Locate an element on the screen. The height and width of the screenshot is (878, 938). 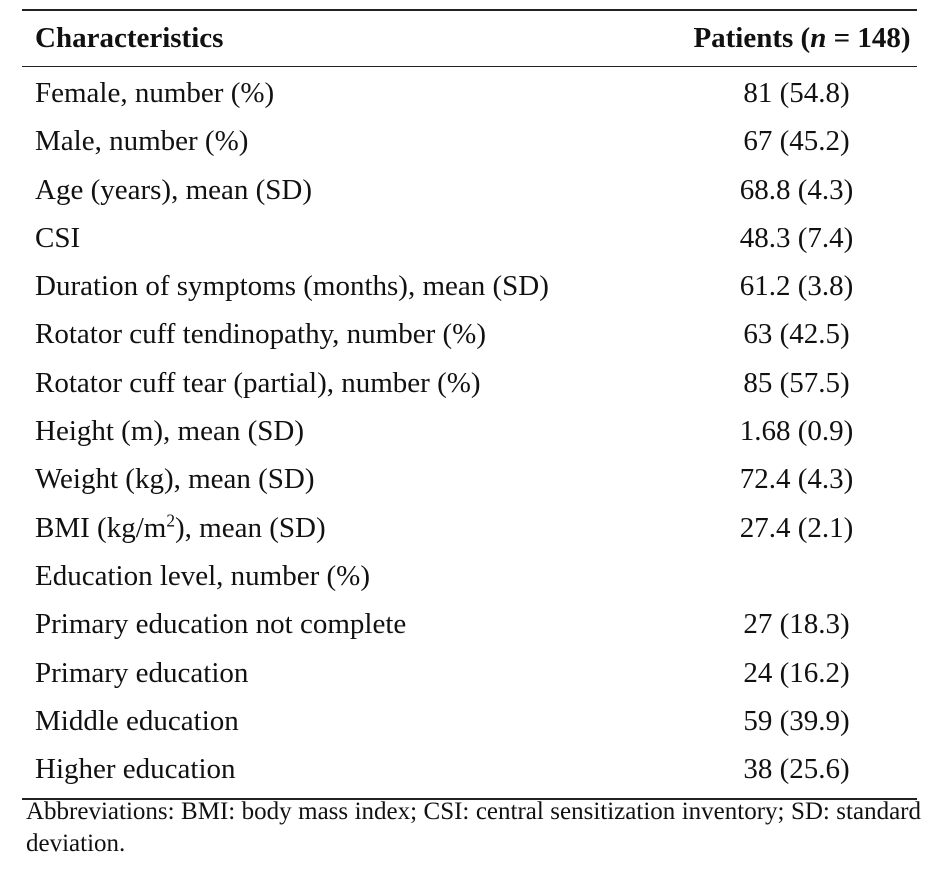
table-row: Age (years), mean (SD) 68.8 (4.3) is located at coordinates (469, 190).